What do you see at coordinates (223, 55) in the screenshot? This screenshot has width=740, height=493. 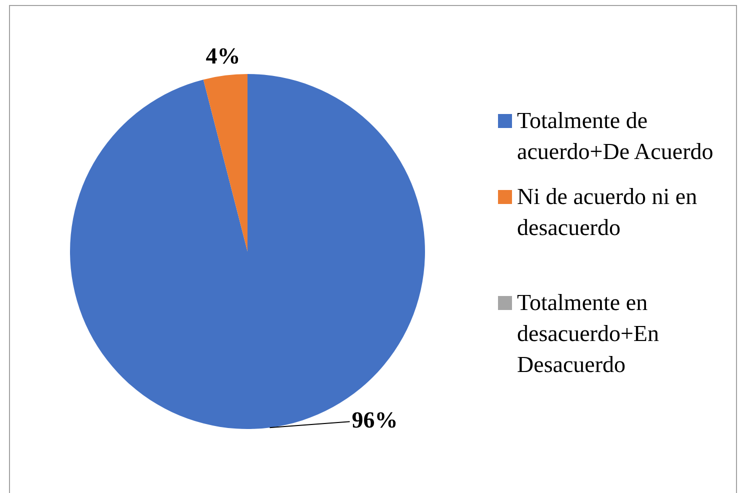 I see `data-label: 4%` at bounding box center [223, 55].